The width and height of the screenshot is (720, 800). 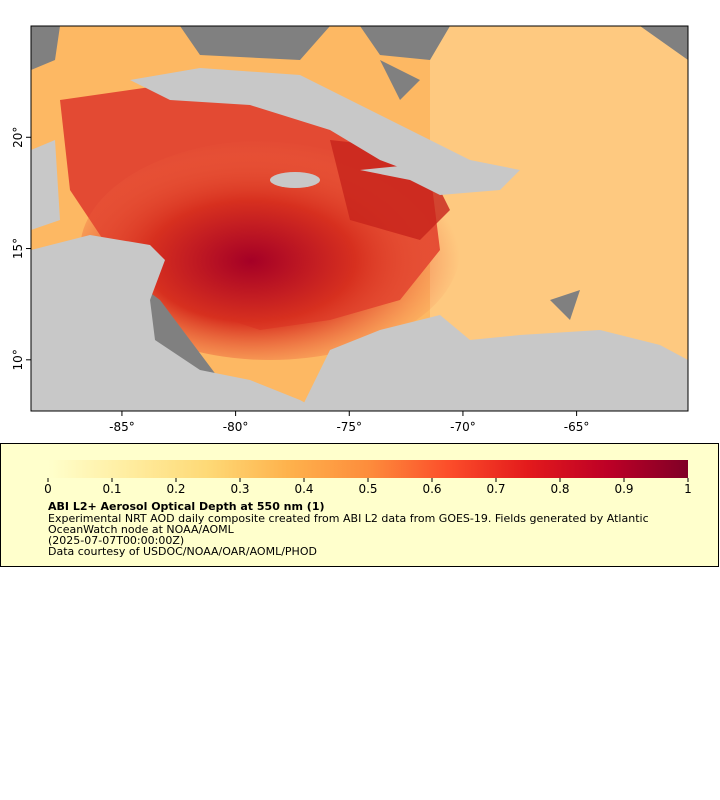 What do you see at coordinates (18, 137) in the screenshot?
I see `y-tick-label: 20°` at bounding box center [18, 137].